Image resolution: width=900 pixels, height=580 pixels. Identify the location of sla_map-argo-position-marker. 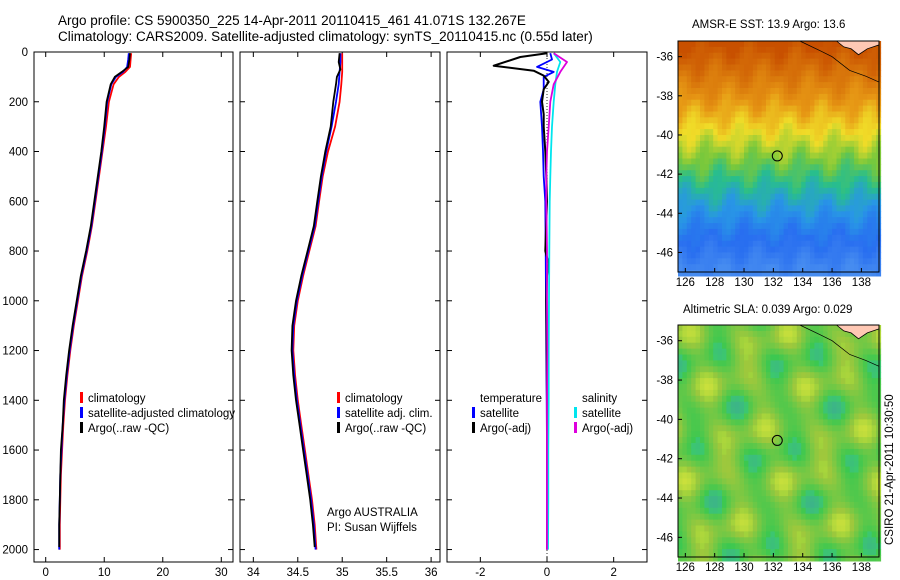
(777, 440).